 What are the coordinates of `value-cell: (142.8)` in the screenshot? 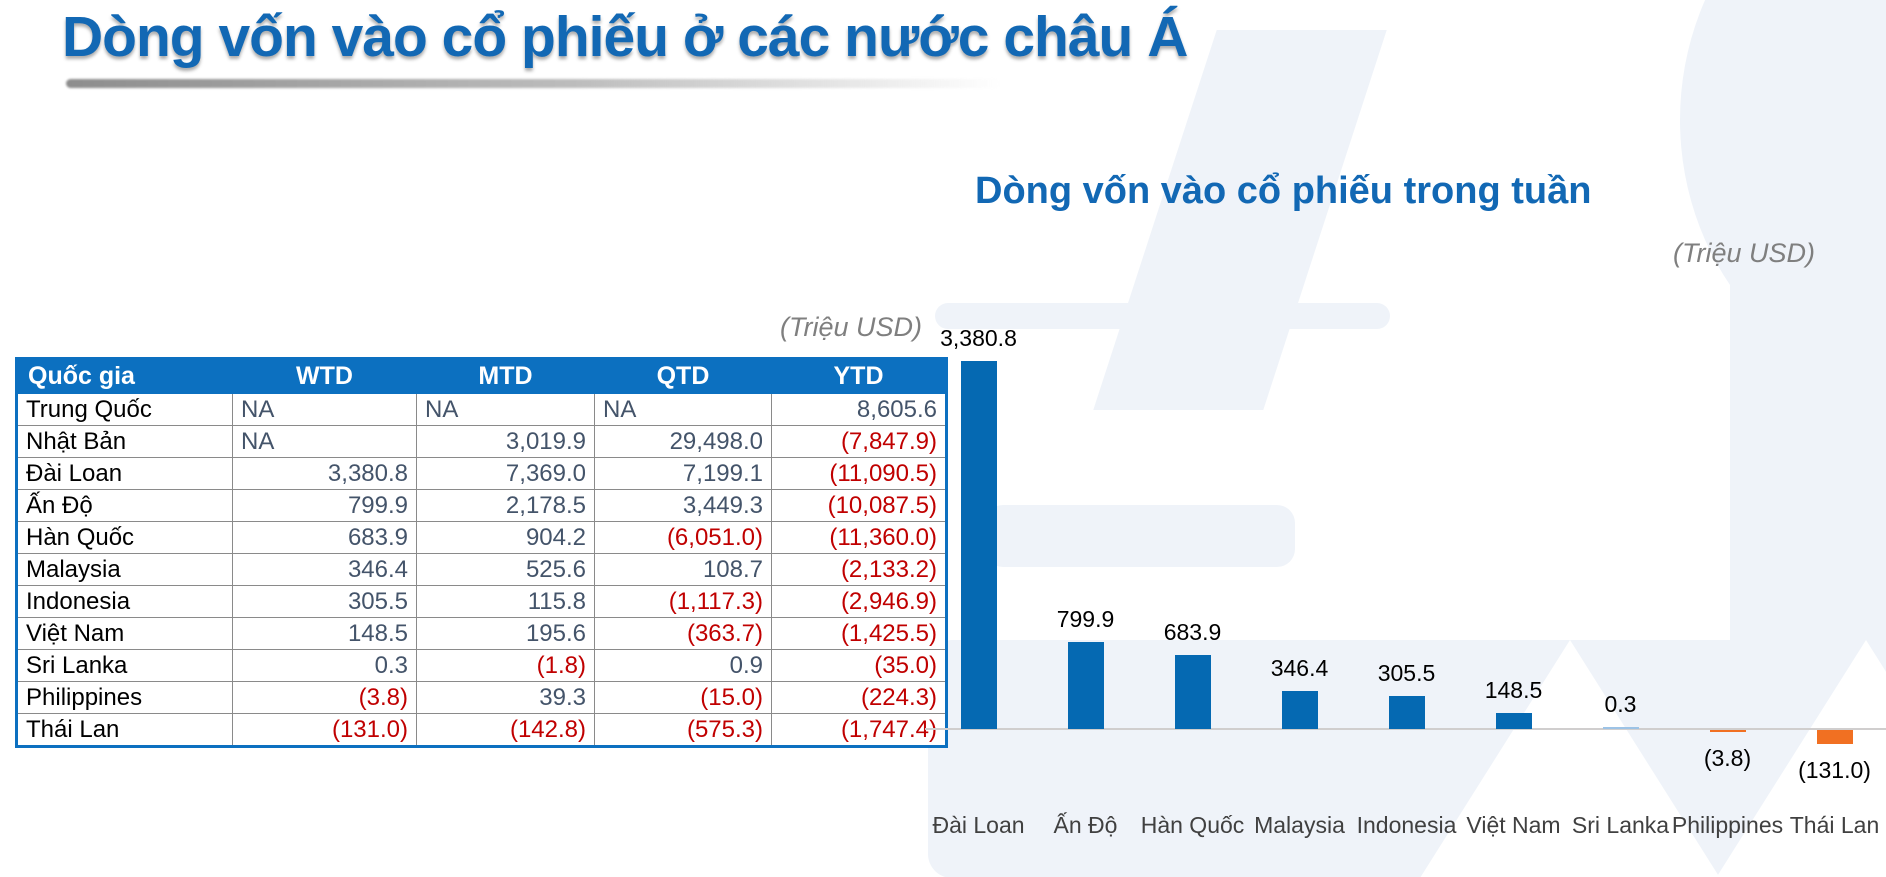 It's located at (505, 730).